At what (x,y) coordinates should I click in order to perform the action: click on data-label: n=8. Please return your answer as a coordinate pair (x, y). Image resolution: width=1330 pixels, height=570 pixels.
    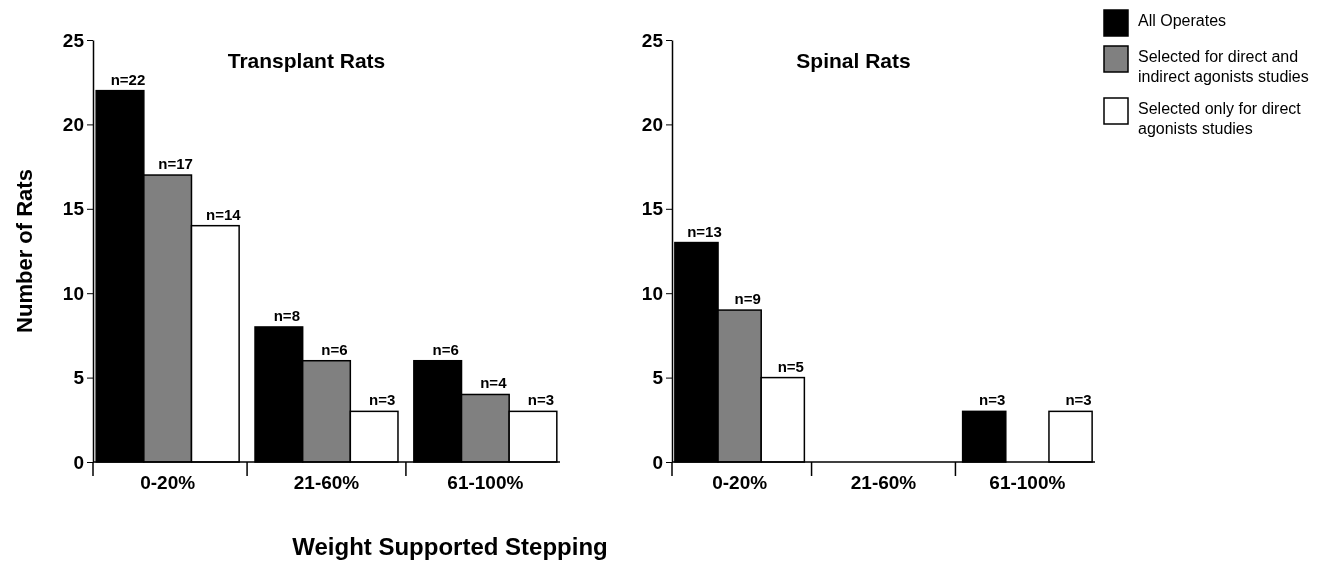
    Looking at the image, I should click on (286, 315).